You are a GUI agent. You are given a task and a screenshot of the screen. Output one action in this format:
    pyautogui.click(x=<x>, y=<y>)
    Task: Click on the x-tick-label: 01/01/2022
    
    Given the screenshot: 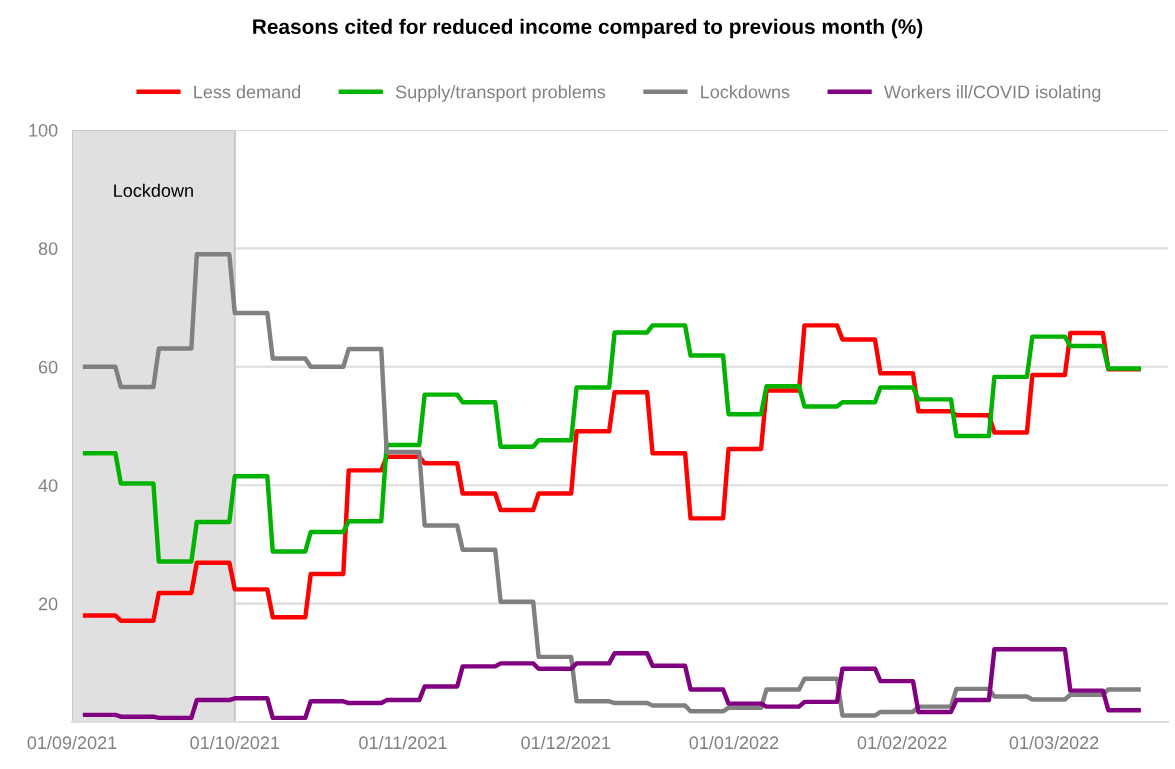 What is the action you would take?
    pyautogui.click(x=734, y=742)
    